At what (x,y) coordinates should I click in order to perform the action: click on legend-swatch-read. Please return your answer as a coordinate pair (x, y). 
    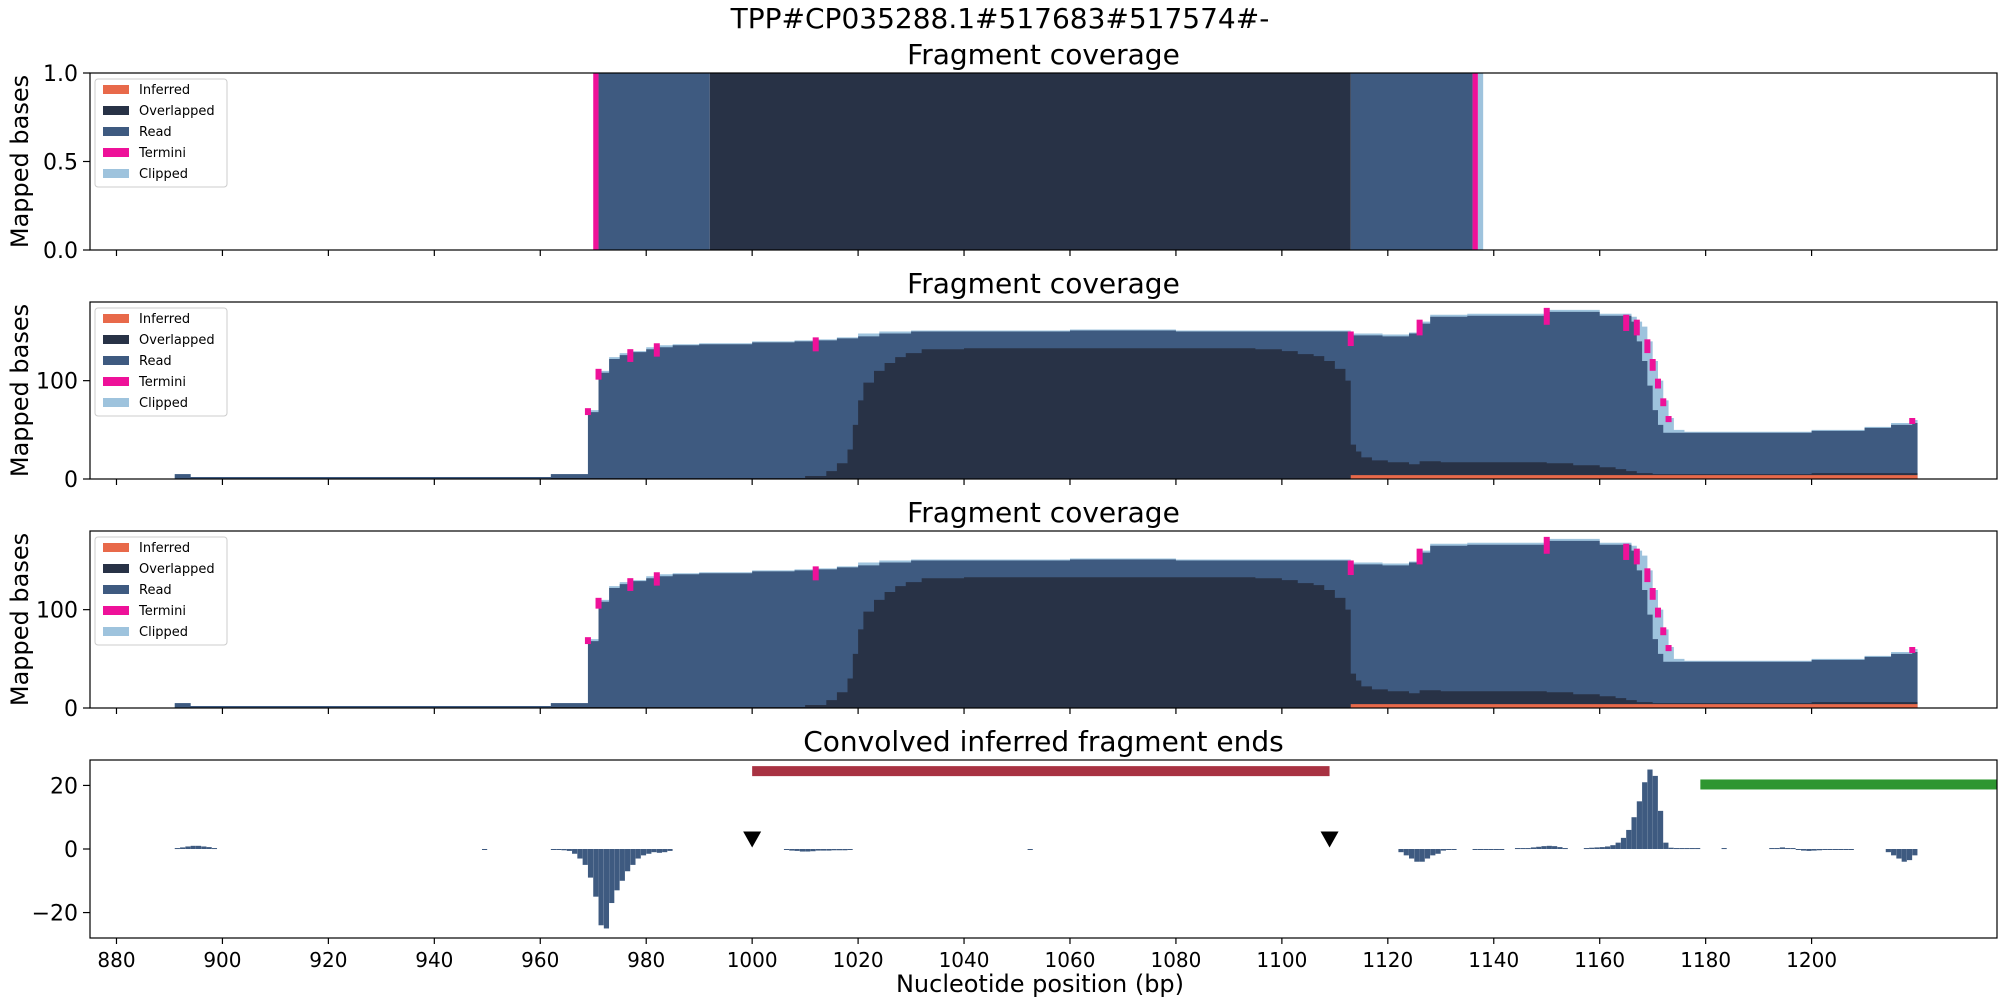
    Looking at the image, I should click on (116, 131).